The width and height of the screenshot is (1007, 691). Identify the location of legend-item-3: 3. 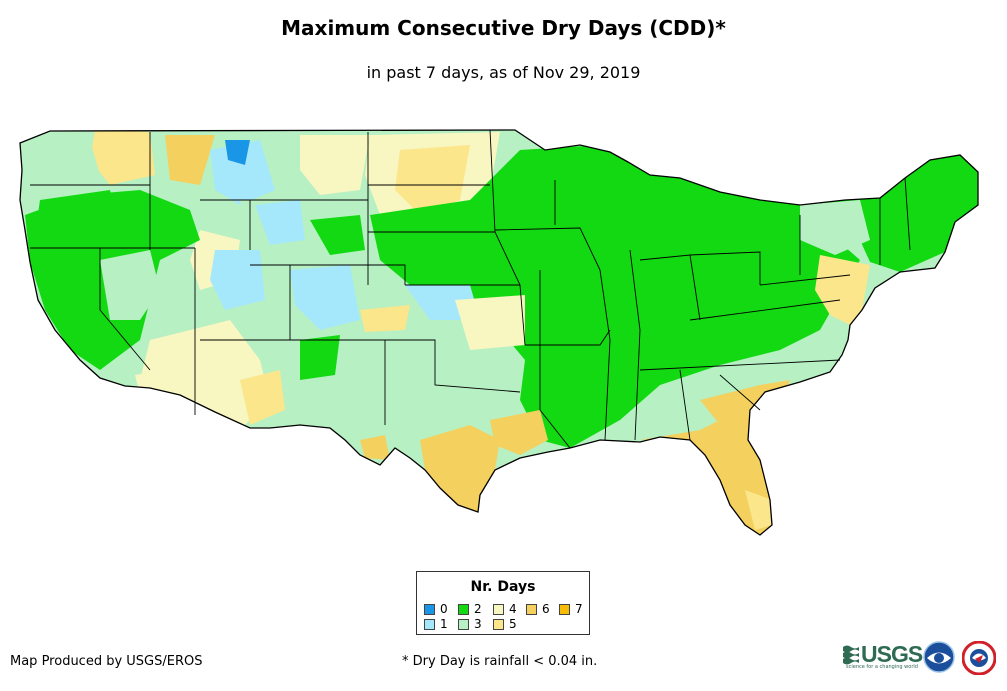
(470, 624).